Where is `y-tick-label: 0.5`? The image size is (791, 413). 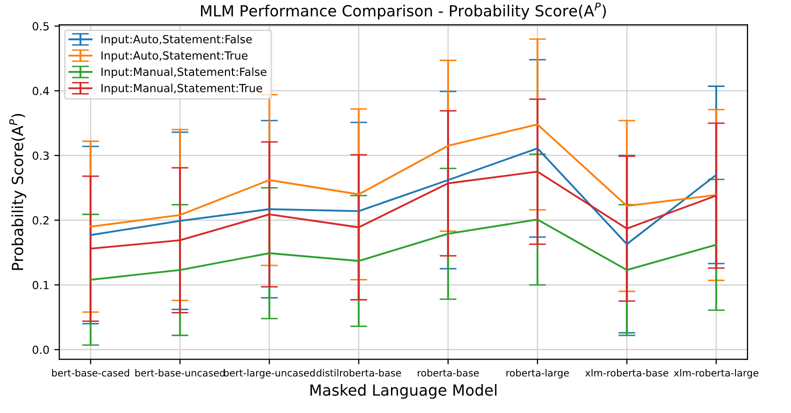
y-tick-label: 0.5 is located at coordinates (40, 26).